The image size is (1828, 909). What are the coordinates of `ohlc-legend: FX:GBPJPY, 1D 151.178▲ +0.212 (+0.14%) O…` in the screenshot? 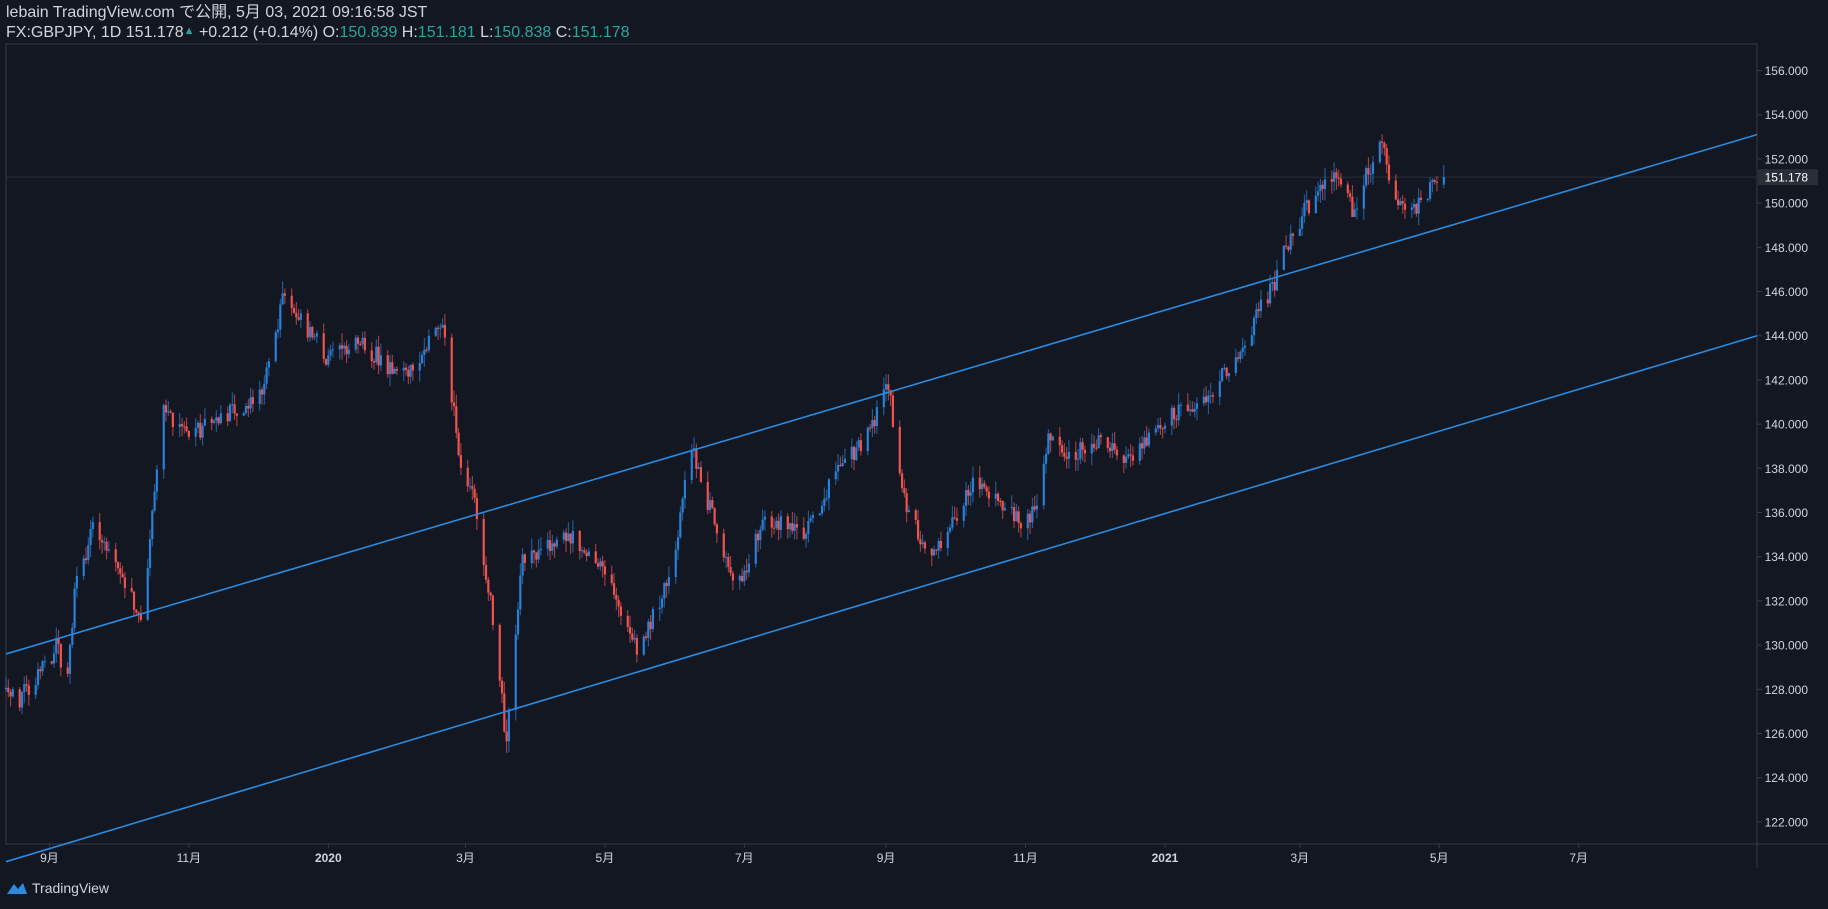 It's located at (318, 31).